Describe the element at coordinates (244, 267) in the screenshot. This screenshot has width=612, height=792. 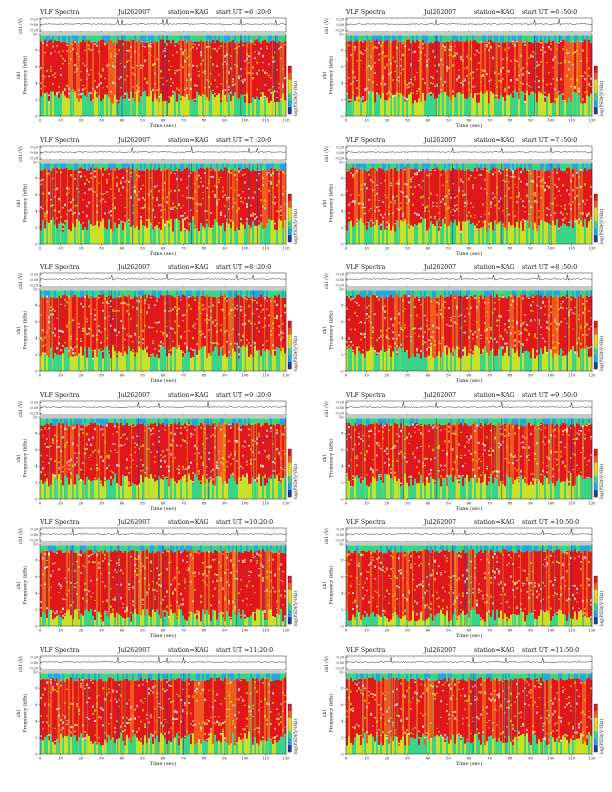
I see `panel-start-time: start UT =8 :20:0` at that location.